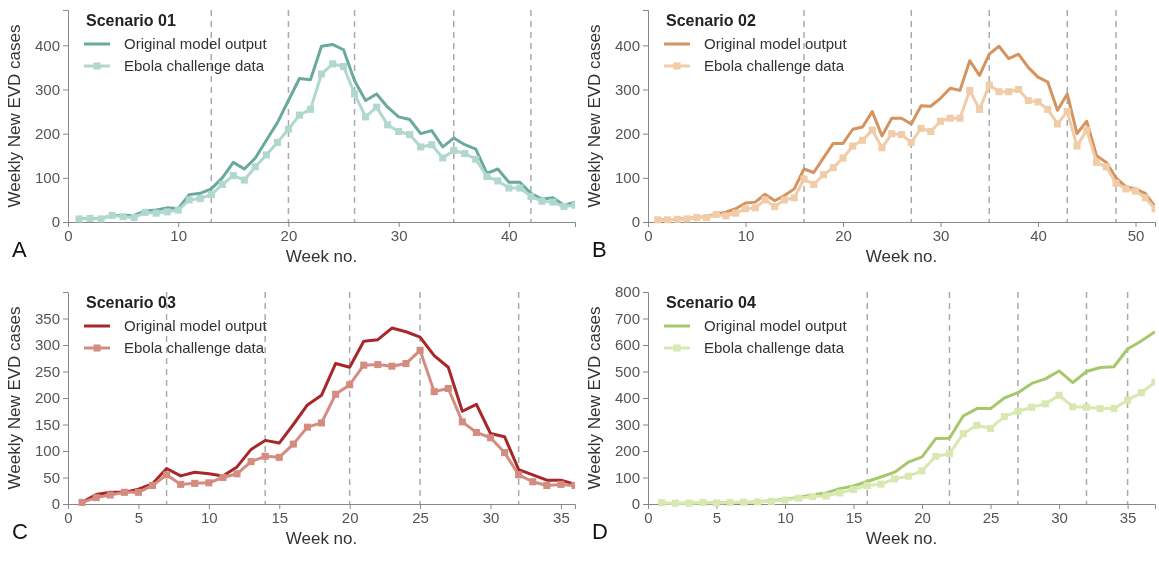 The height and width of the screenshot is (564, 1159). Describe the element at coordinates (922, 517) in the screenshot. I see `x-tick-label: 20` at that location.